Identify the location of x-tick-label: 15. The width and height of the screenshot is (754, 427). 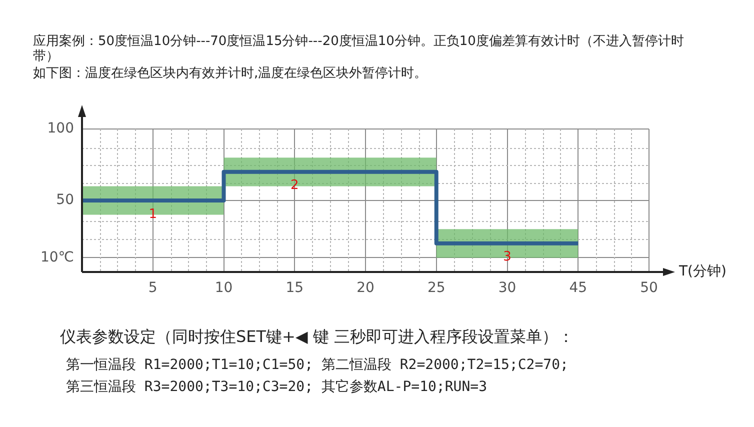
(295, 288).